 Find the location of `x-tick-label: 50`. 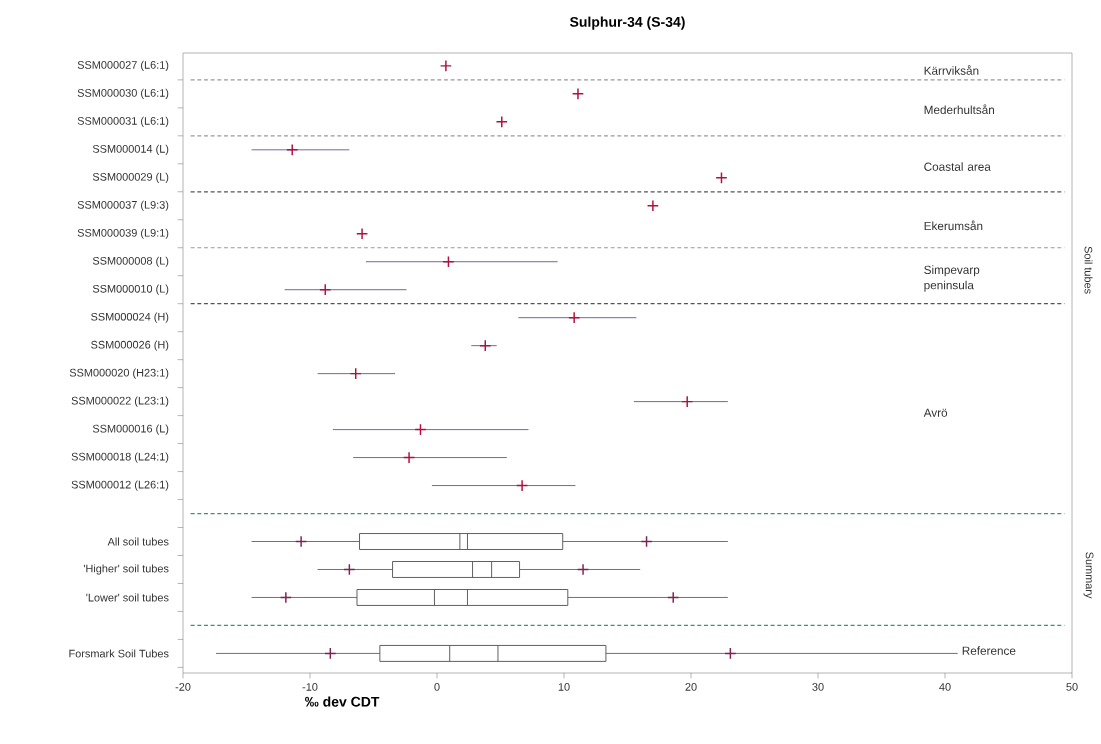

x-tick-label: 50 is located at coordinates (1072, 687).